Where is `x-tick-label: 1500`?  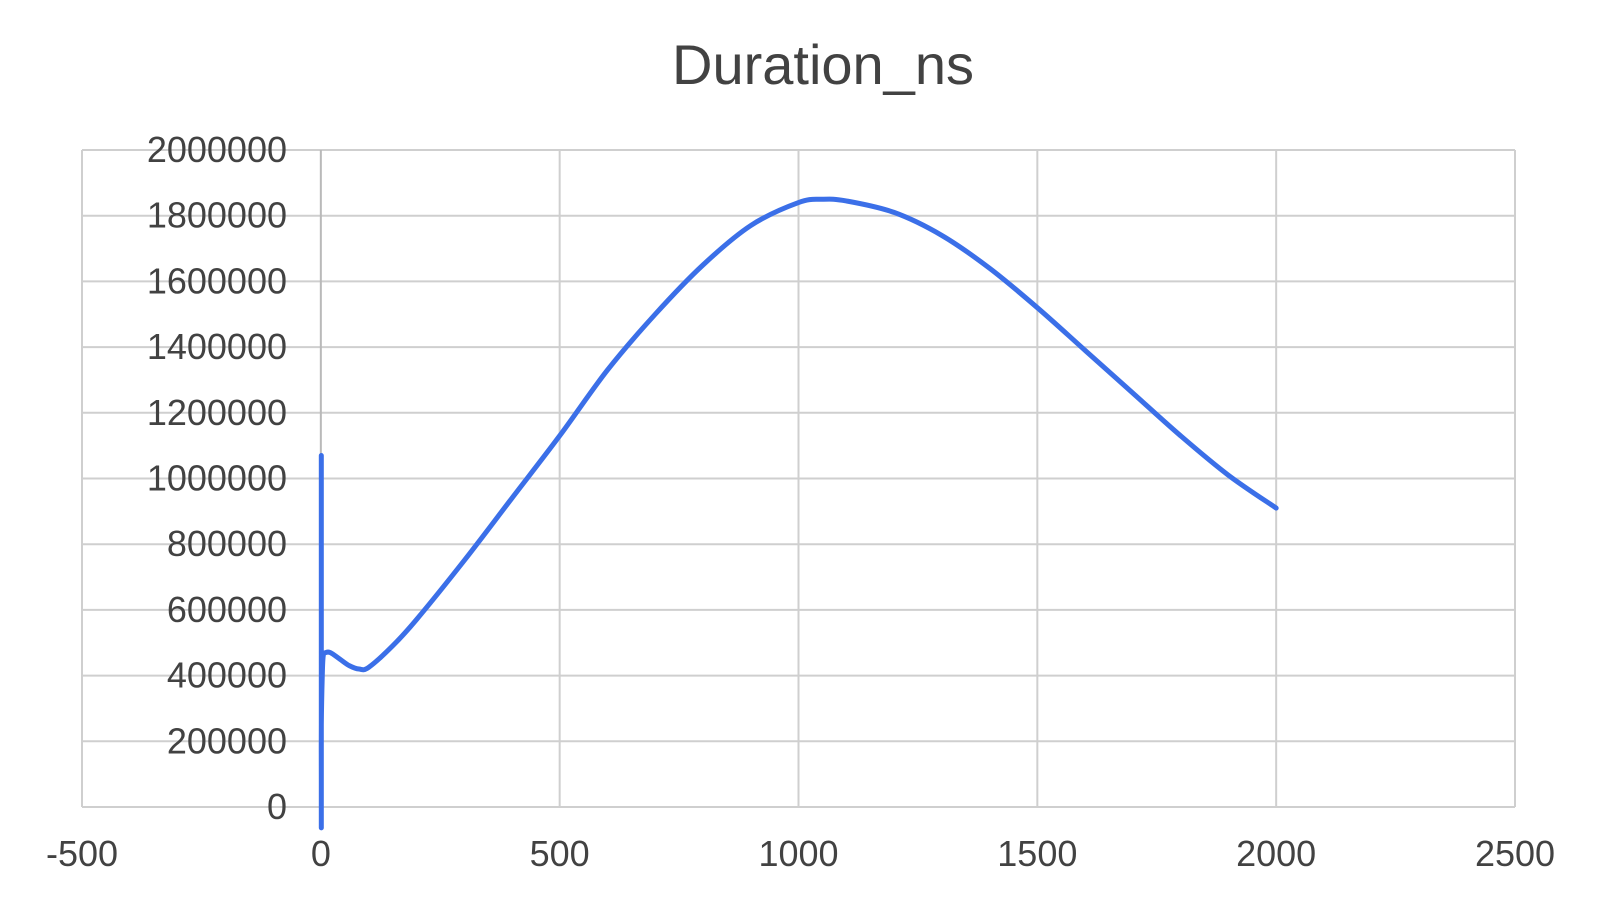
x-tick-label: 1500 is located at coordinates (1037, 853).